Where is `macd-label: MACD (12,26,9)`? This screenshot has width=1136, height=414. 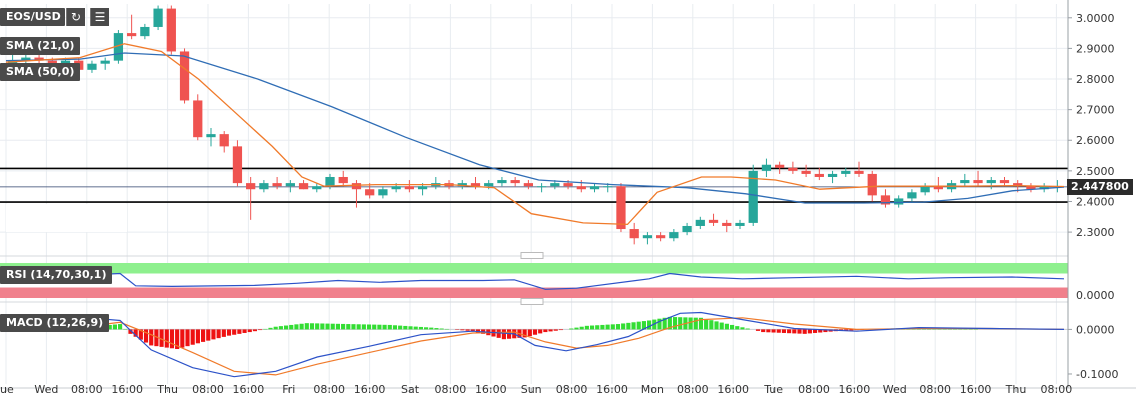
macd-label: MACD (12,26,9) is located at coordinates (55, 323).